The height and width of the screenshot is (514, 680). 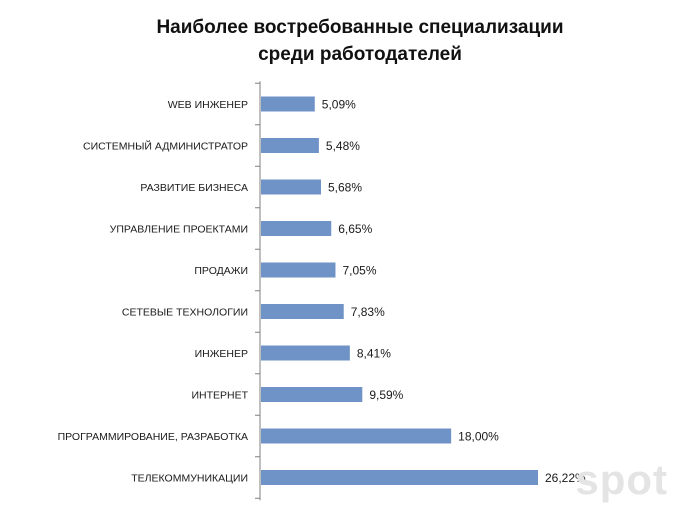 What do you see at coordinates (221, 271) in the screenshot?
I see `category-label: ПРОДАЖИ` at bounding box center [221, 271].